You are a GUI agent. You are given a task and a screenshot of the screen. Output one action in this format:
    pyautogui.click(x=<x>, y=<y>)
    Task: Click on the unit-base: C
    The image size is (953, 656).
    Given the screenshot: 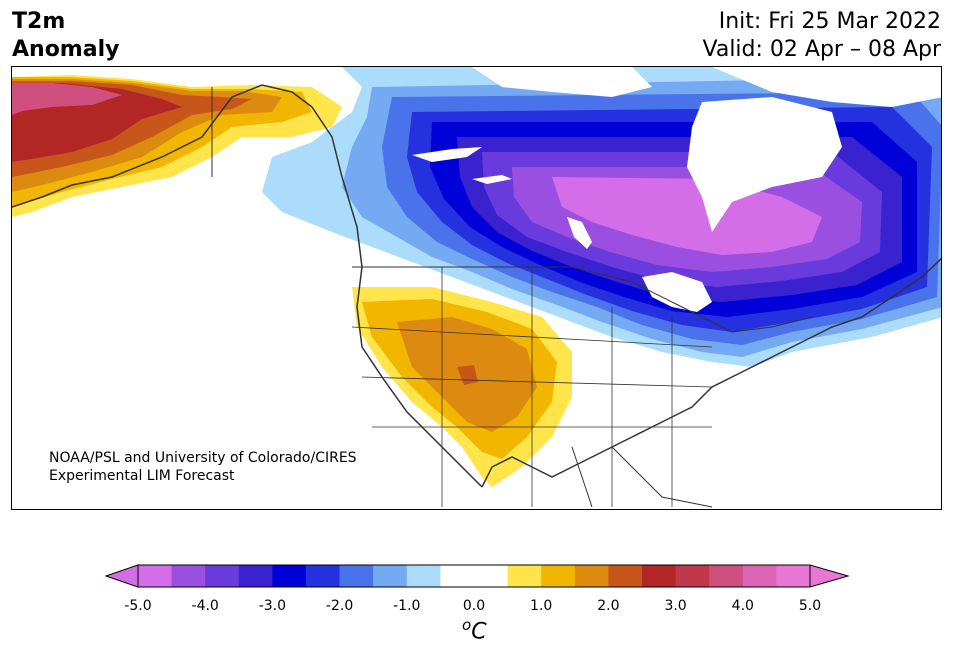 What is the action you would take?
    pyautogui.click(x=479, y=632)
    